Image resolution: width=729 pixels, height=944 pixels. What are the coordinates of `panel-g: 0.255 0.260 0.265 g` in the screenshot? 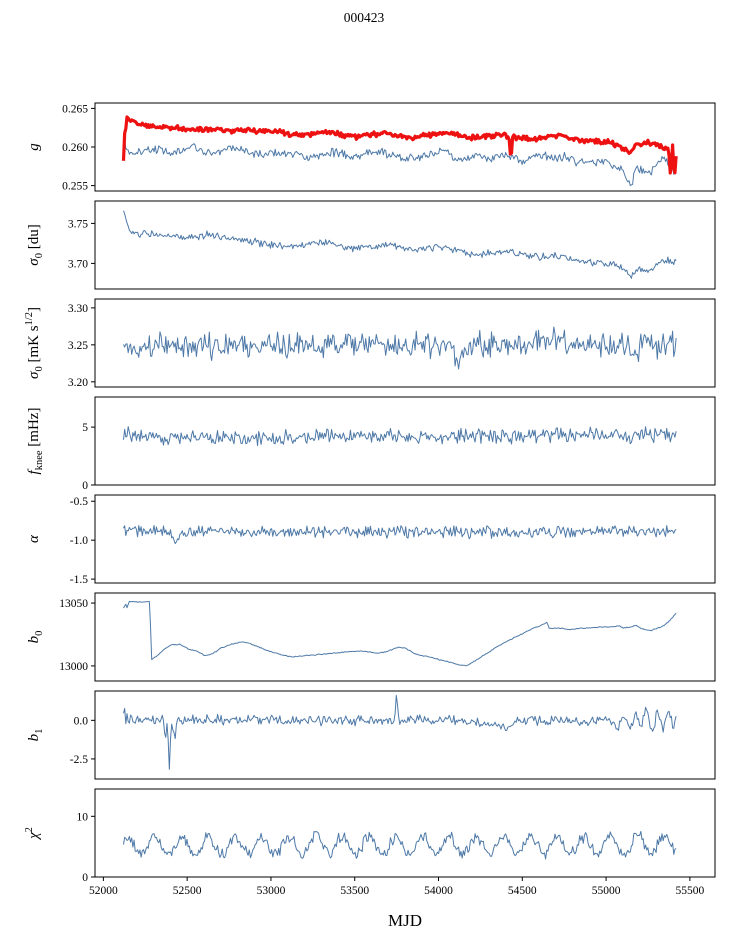 It's located at (371, 147).